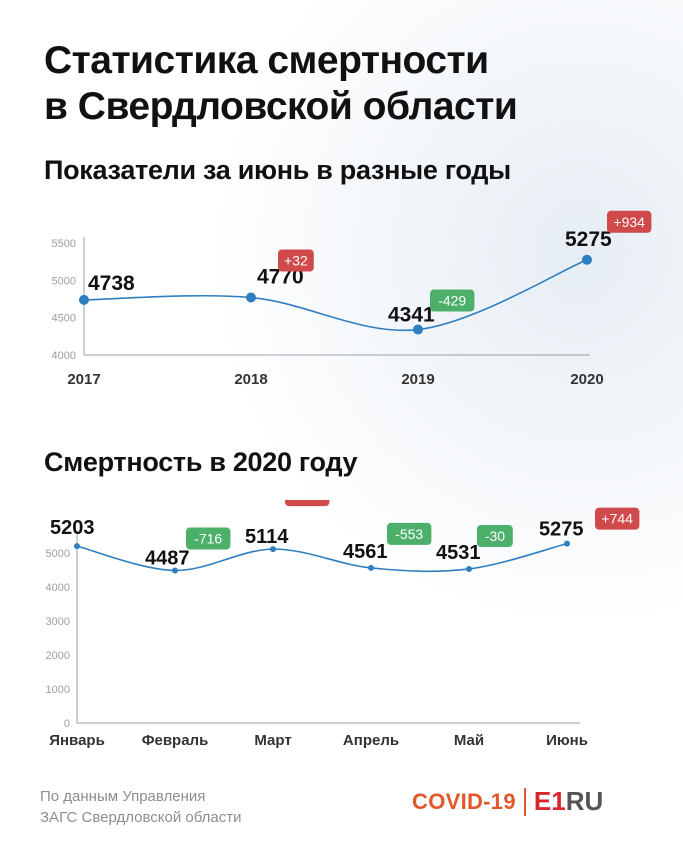  Describe the element at coordinates (58, 656) in the screenshot. I see `y-tick-label: 2000` at that location.